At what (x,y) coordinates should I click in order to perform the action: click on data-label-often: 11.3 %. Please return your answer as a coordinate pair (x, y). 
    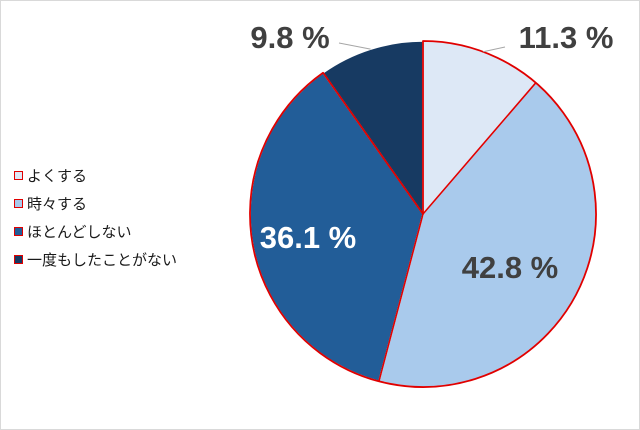
    Looking at the image, I should click on (566, 37).